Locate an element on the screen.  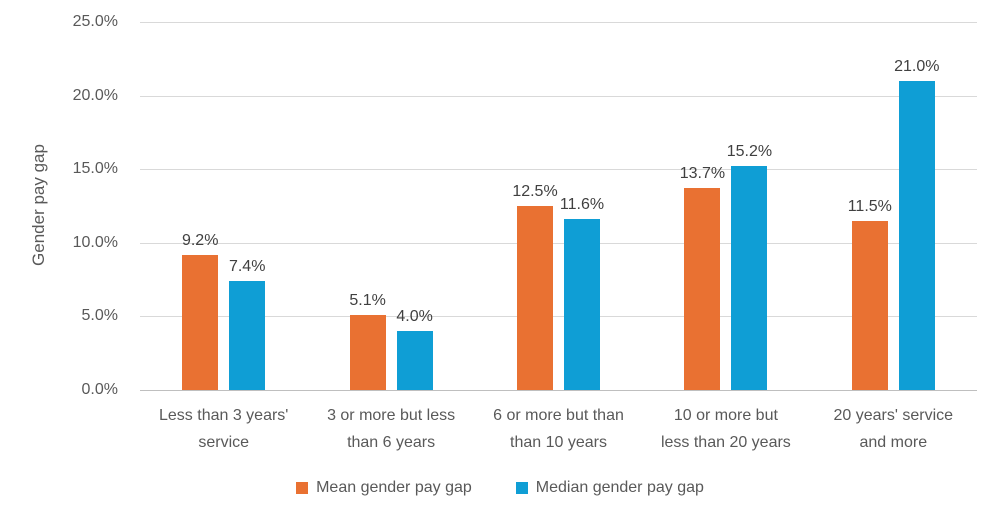
y-tick-label: 0.0% is located at coordinates (99, 389).